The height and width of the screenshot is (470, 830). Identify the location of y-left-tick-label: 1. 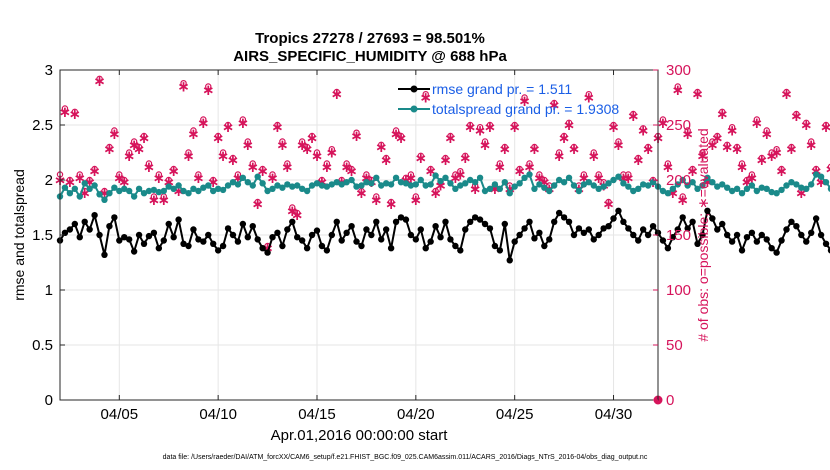
(49, 290).